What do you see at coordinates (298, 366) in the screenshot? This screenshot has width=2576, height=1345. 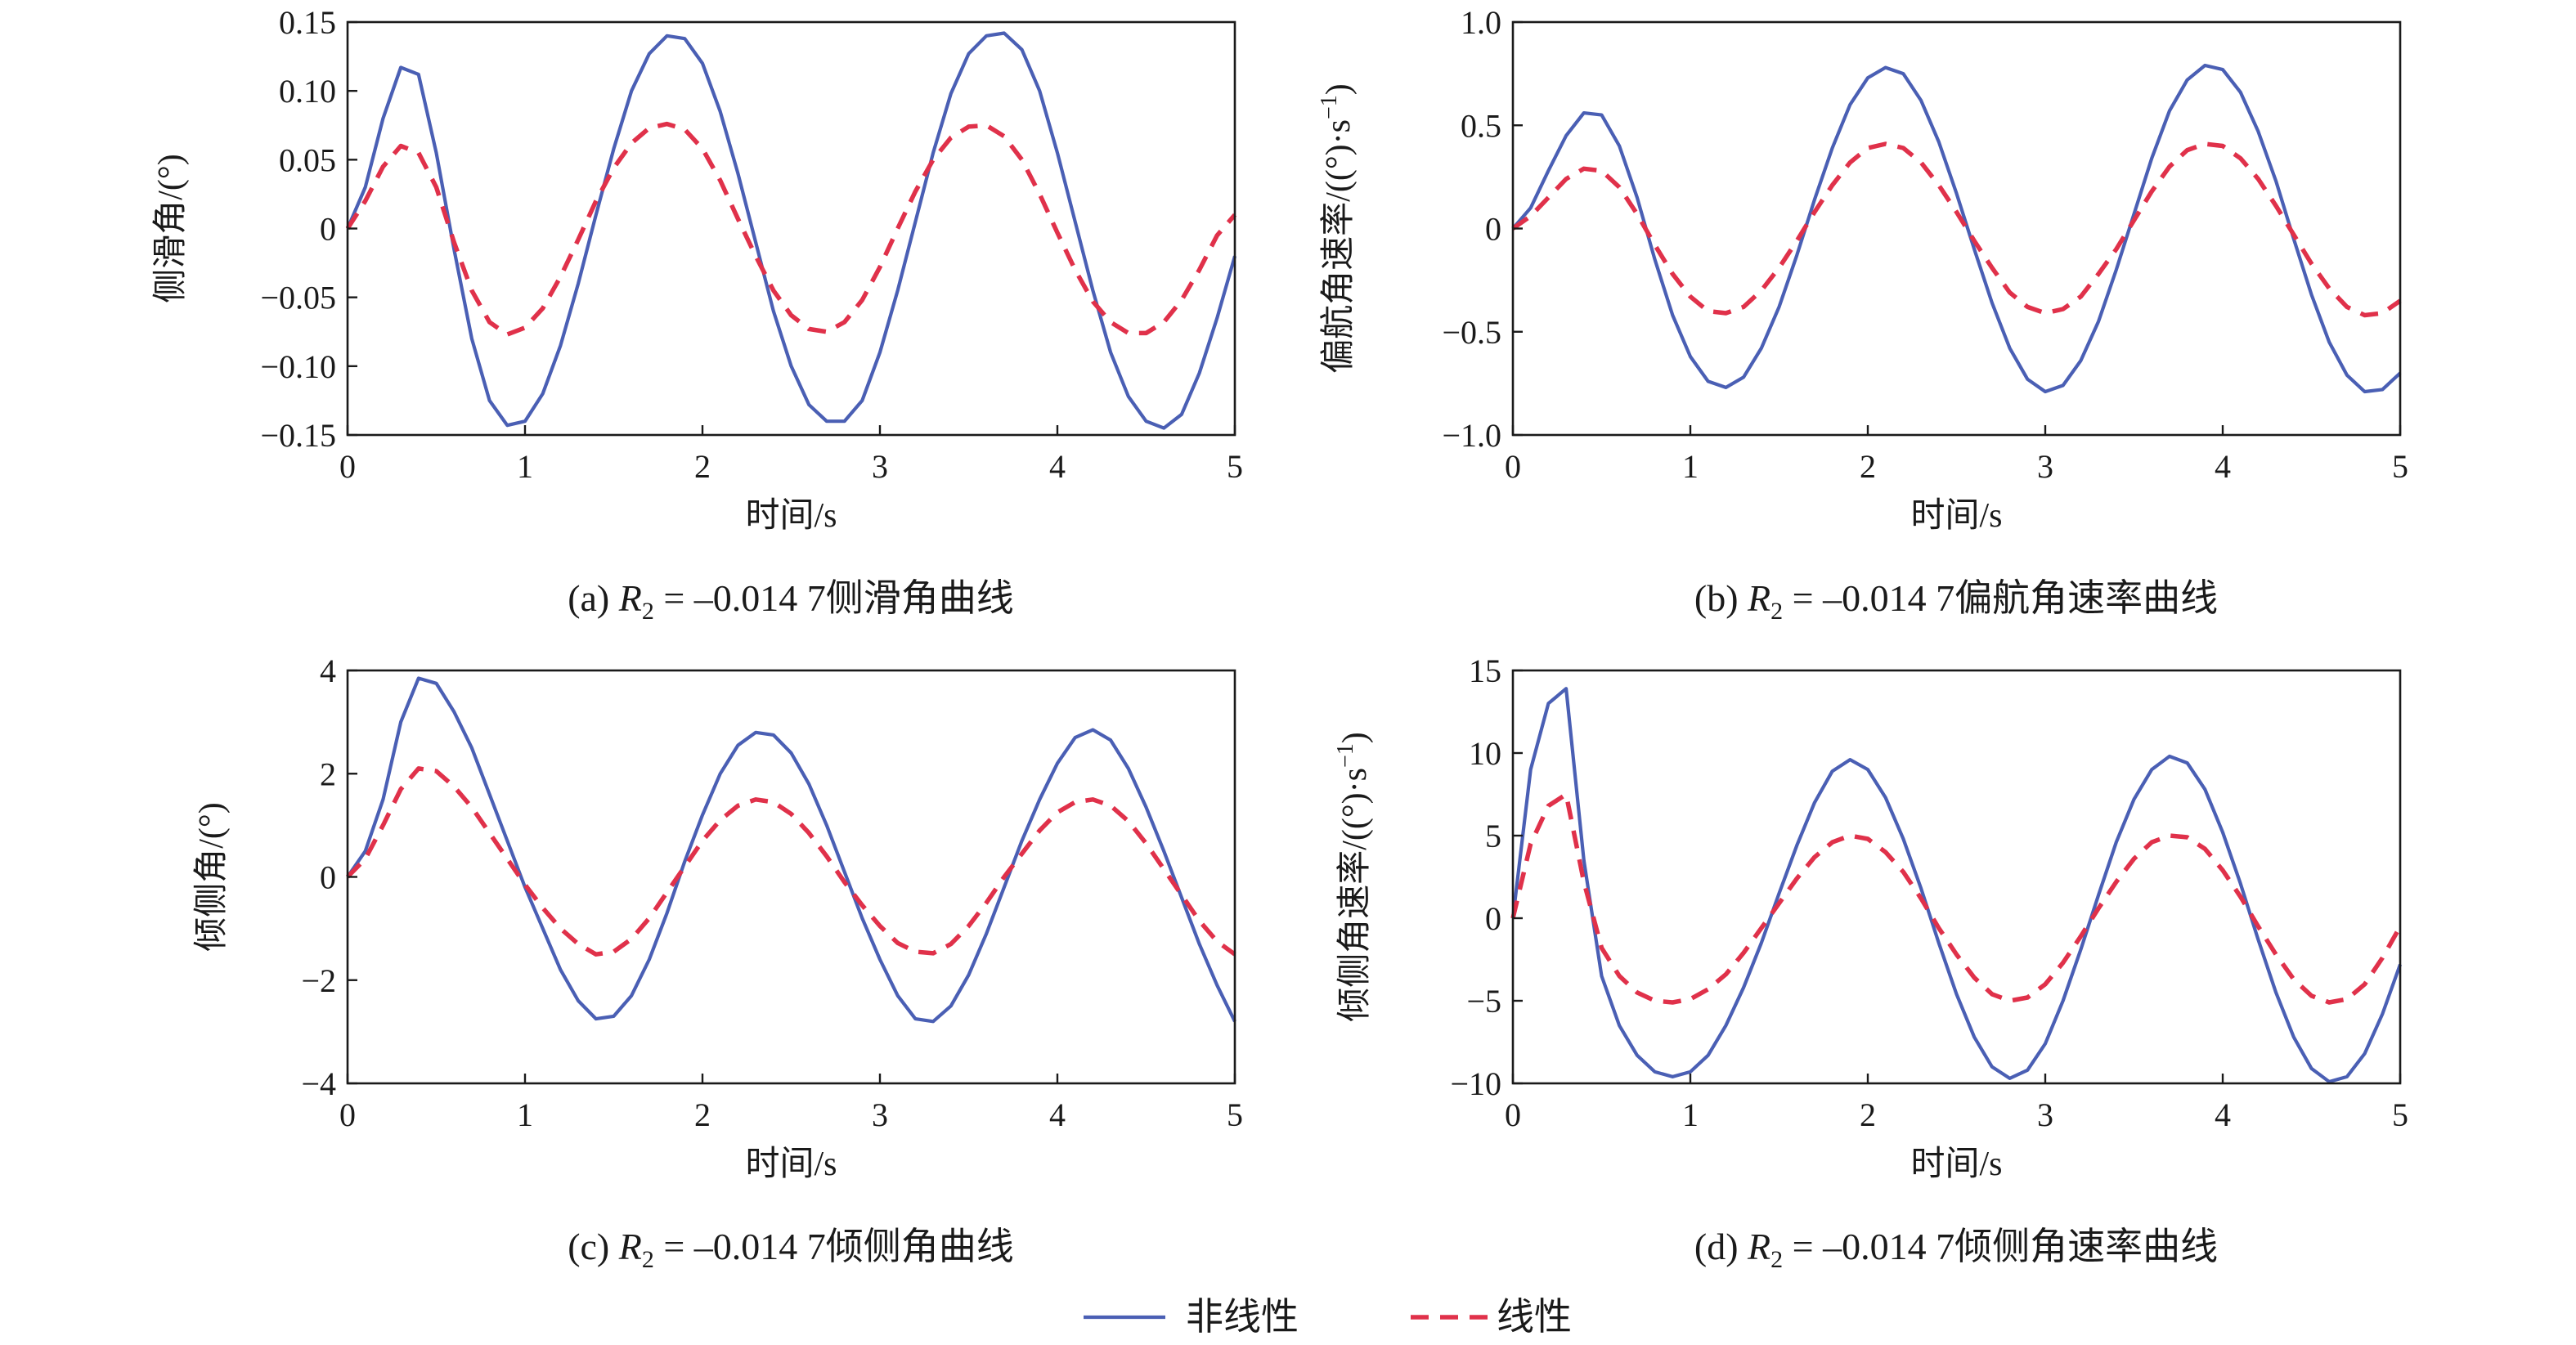 I see `y-tick-label: −0.10` at bounding box center [298, 366].